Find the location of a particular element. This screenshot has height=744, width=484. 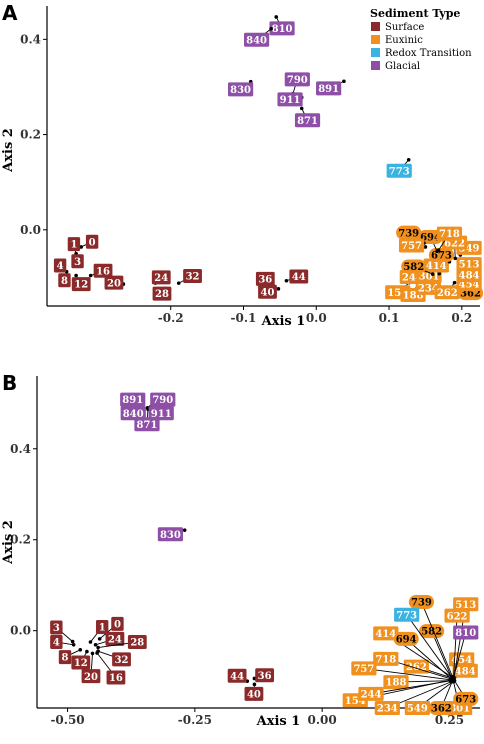

data-point-757: 757 is located at coordinates (402, 671).